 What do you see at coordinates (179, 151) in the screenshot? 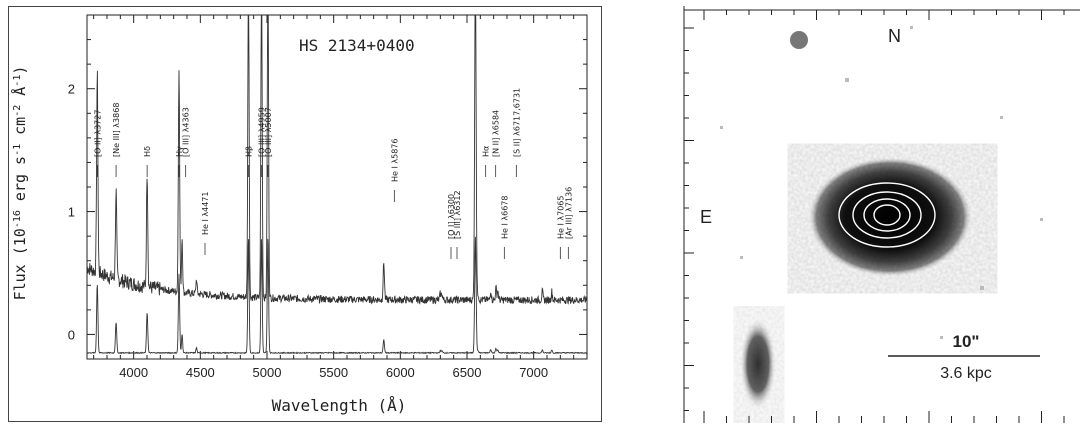
I see `line-id-label: Hγ` at bounding box center [179, 151].